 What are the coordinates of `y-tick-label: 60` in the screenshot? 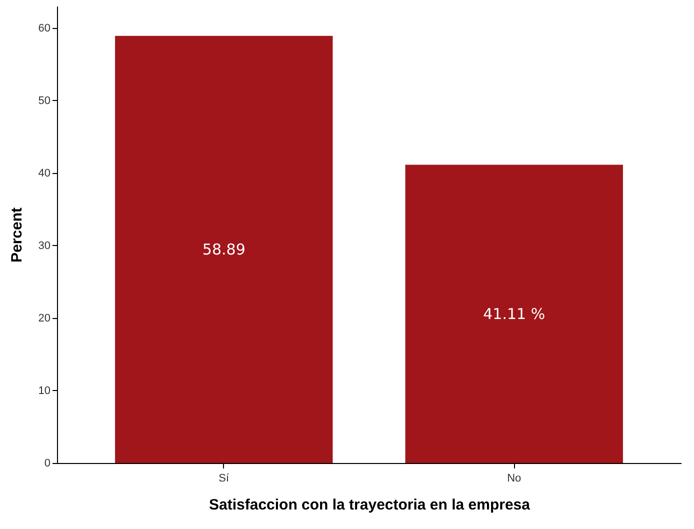 It's located at (44, 28).